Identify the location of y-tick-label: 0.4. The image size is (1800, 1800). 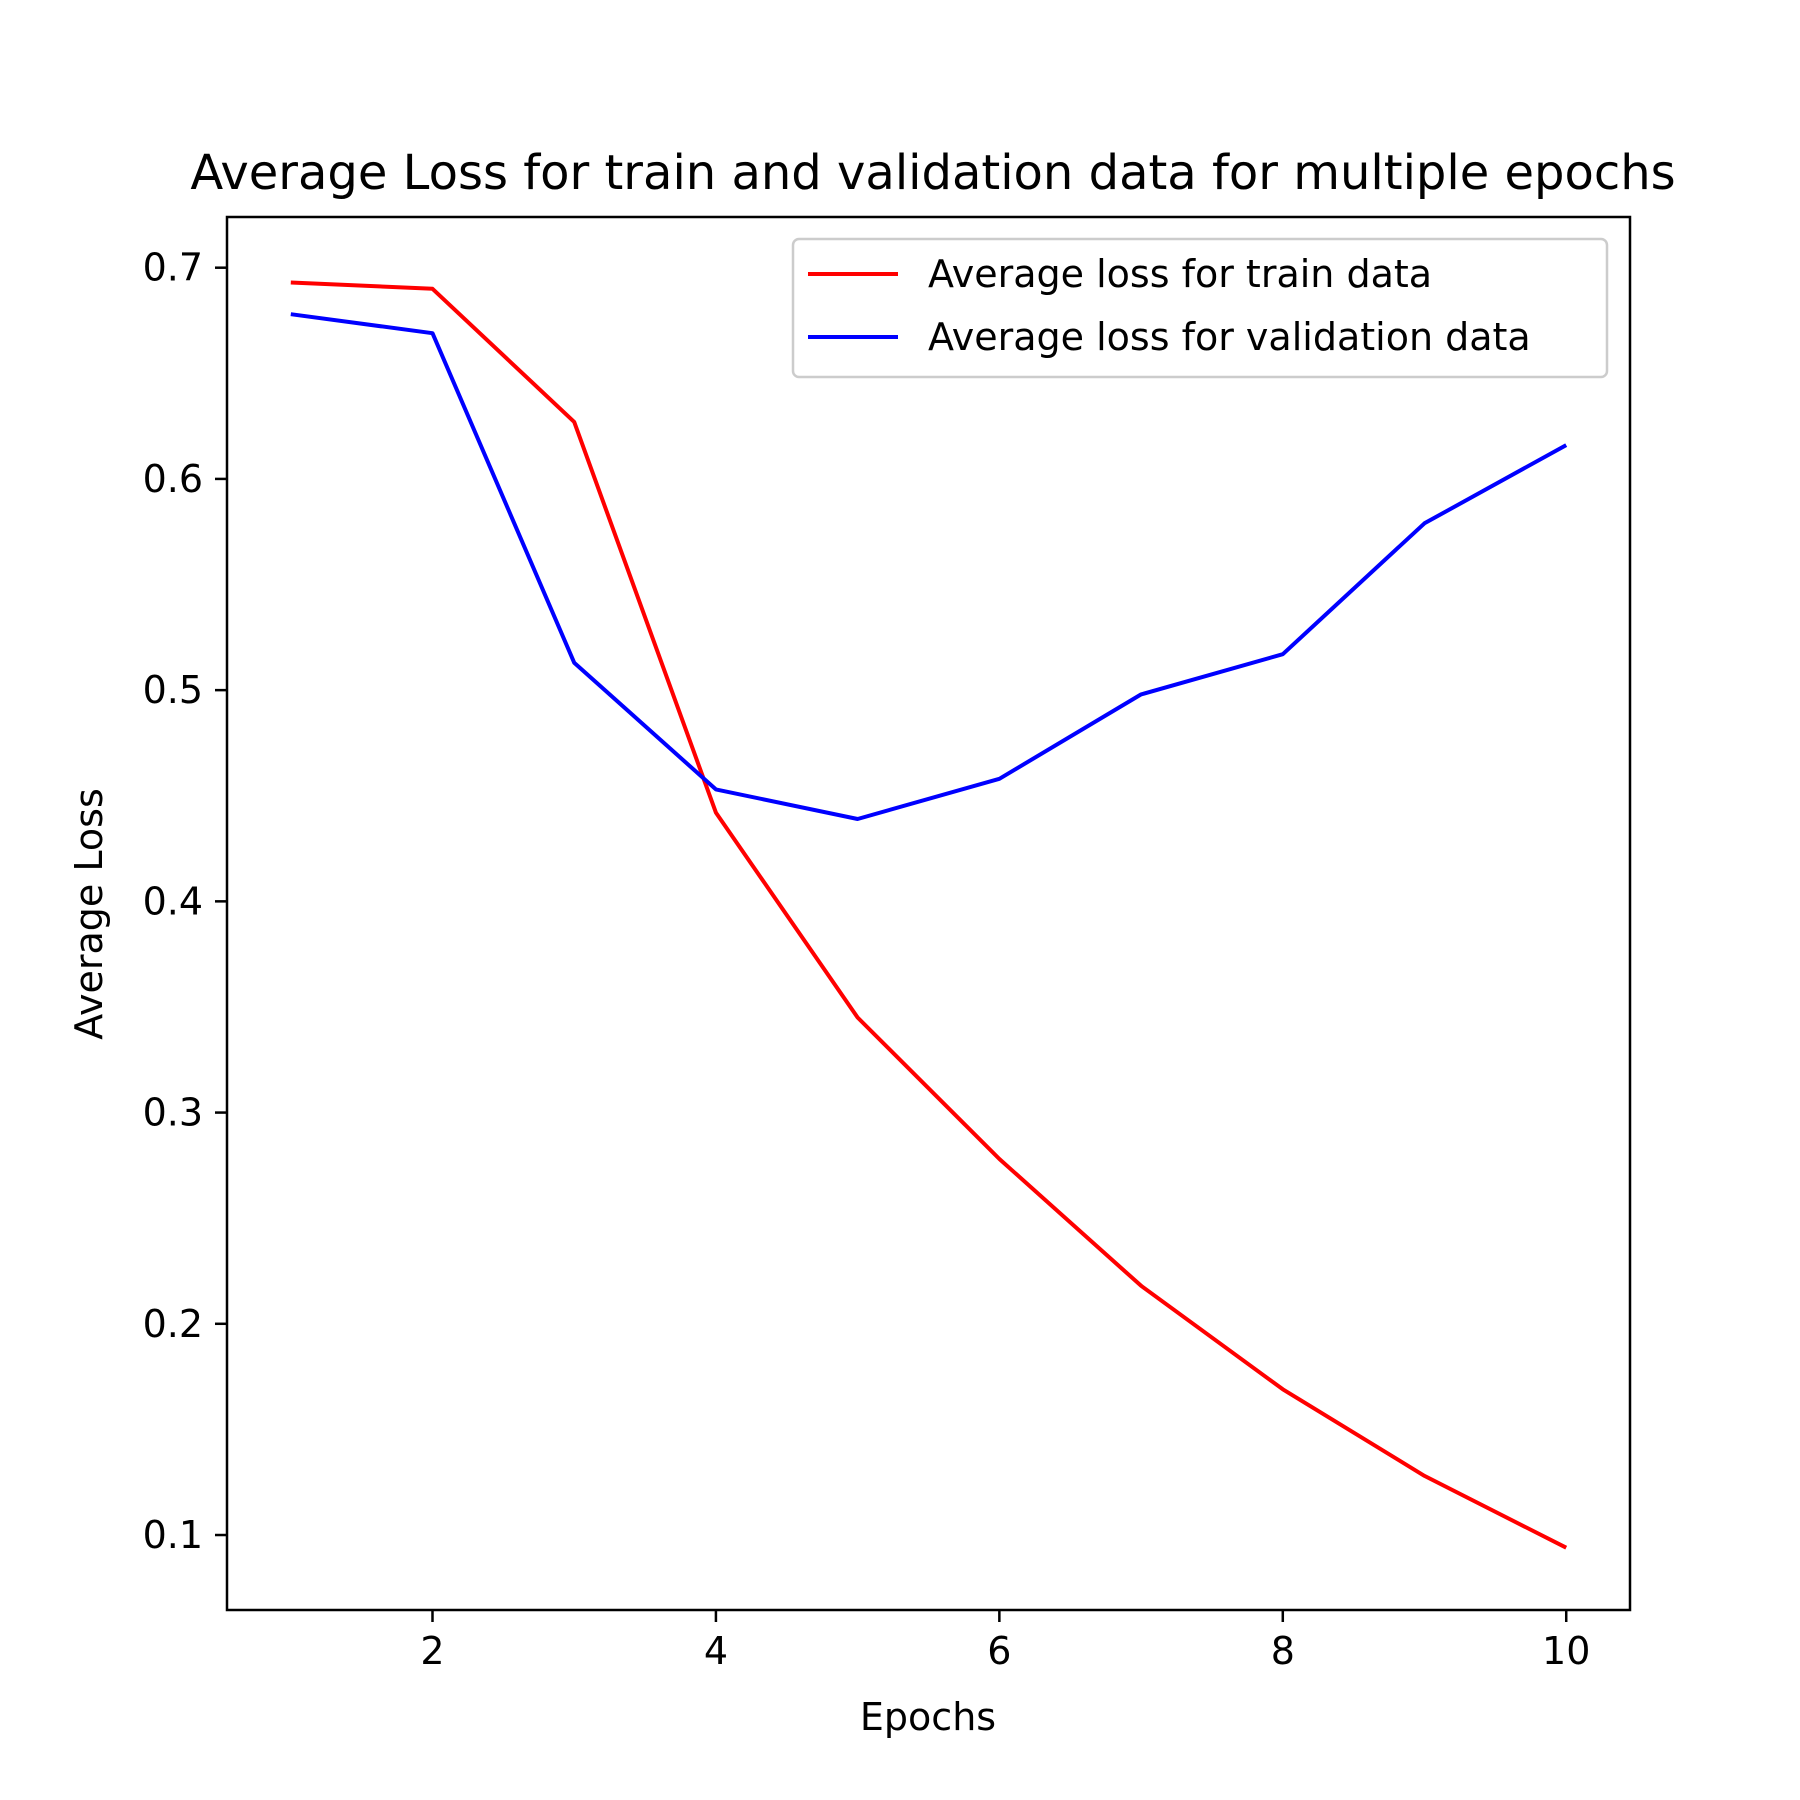
(173, 901).